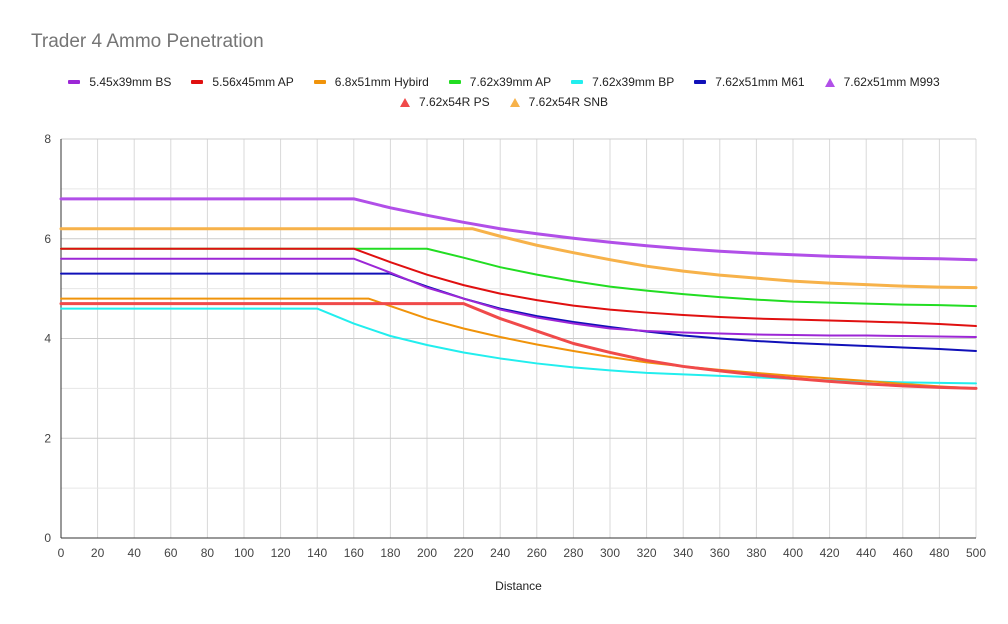  I want to click on x-tick-label: 100, so click(244, 553).